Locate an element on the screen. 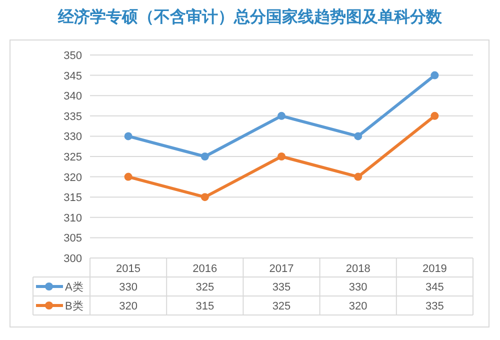  legend-label: A类 is located at coordinates (74, 287).